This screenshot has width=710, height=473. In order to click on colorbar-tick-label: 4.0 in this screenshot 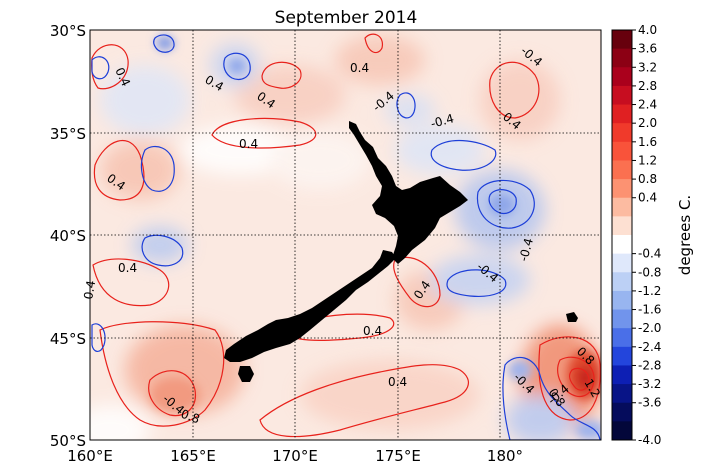, I will do `click(647, 30)`.